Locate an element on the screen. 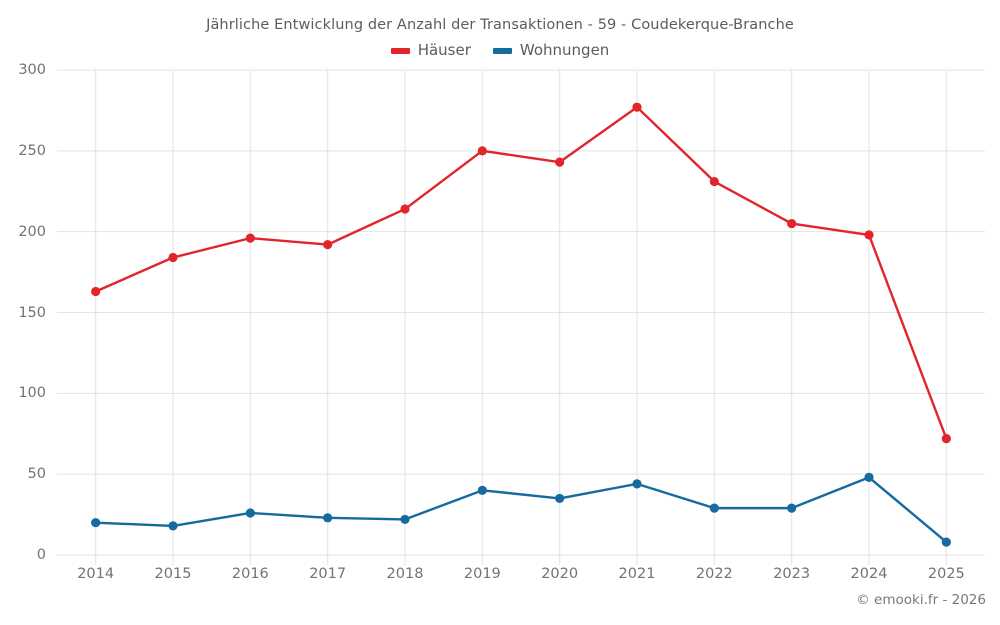 The width and height of the screenshot is (1000, 625). legend-item-wohnungen: Wohnungen is located at coordinates (551, 50).